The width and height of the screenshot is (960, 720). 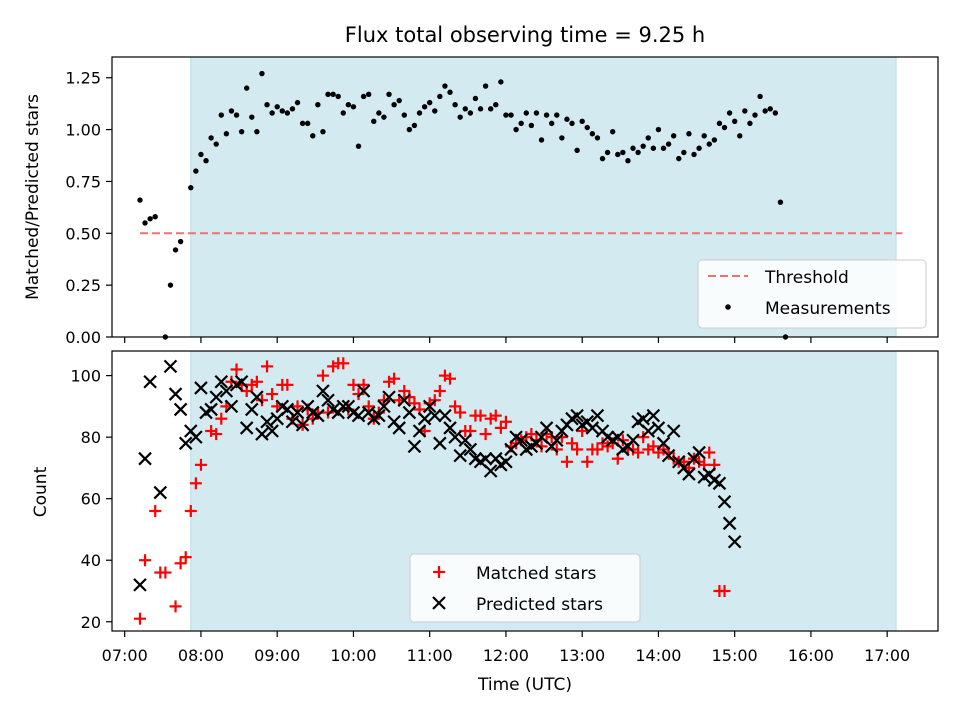 What do you see at coordinates (33, 197) in the screenshot?
I see `top-y-axis-label: Matched/Predicted stars` at bounding box center [33, 197].